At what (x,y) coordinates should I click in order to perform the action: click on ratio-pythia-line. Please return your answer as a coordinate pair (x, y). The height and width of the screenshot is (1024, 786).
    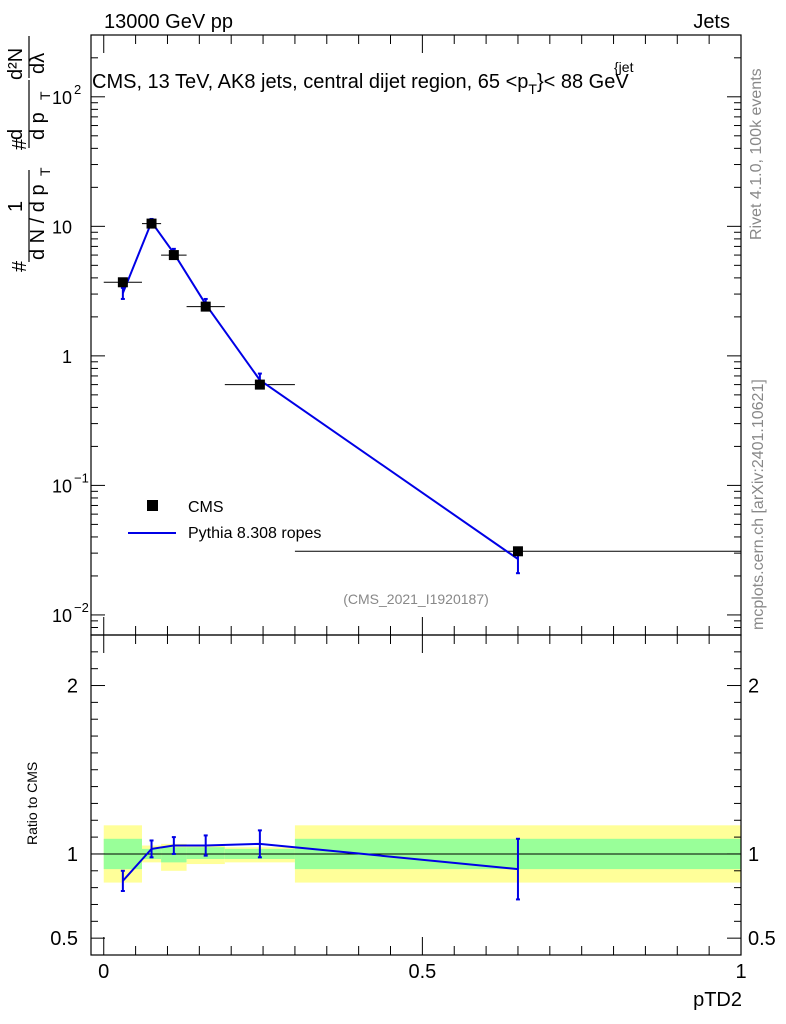
    Looking at the image, I should click on (320, 862).